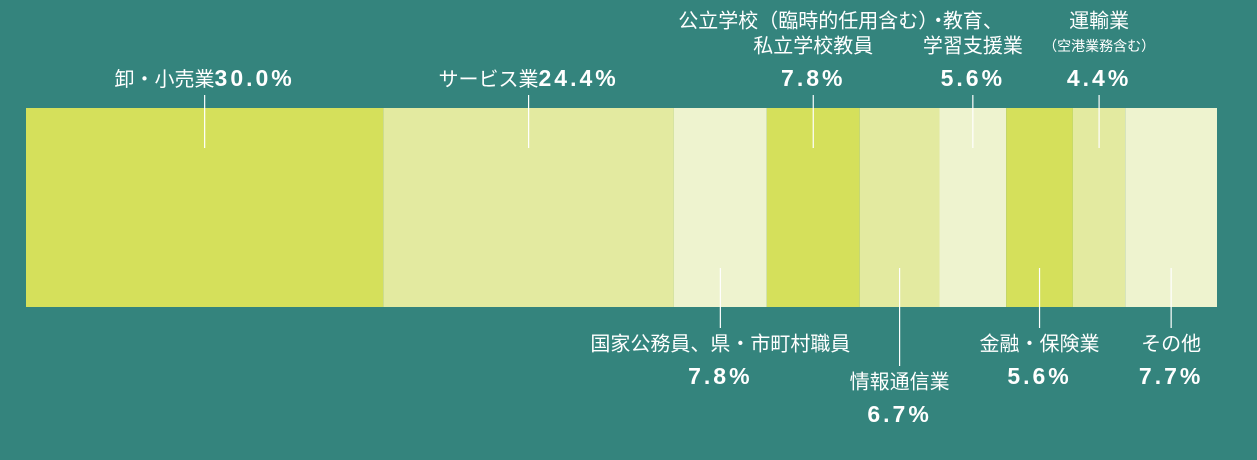 Image resolution: width=1257 pixels, height=460 pixels. I want to click on segment-label: 卸・小売業30.0%, so click(205, 78).